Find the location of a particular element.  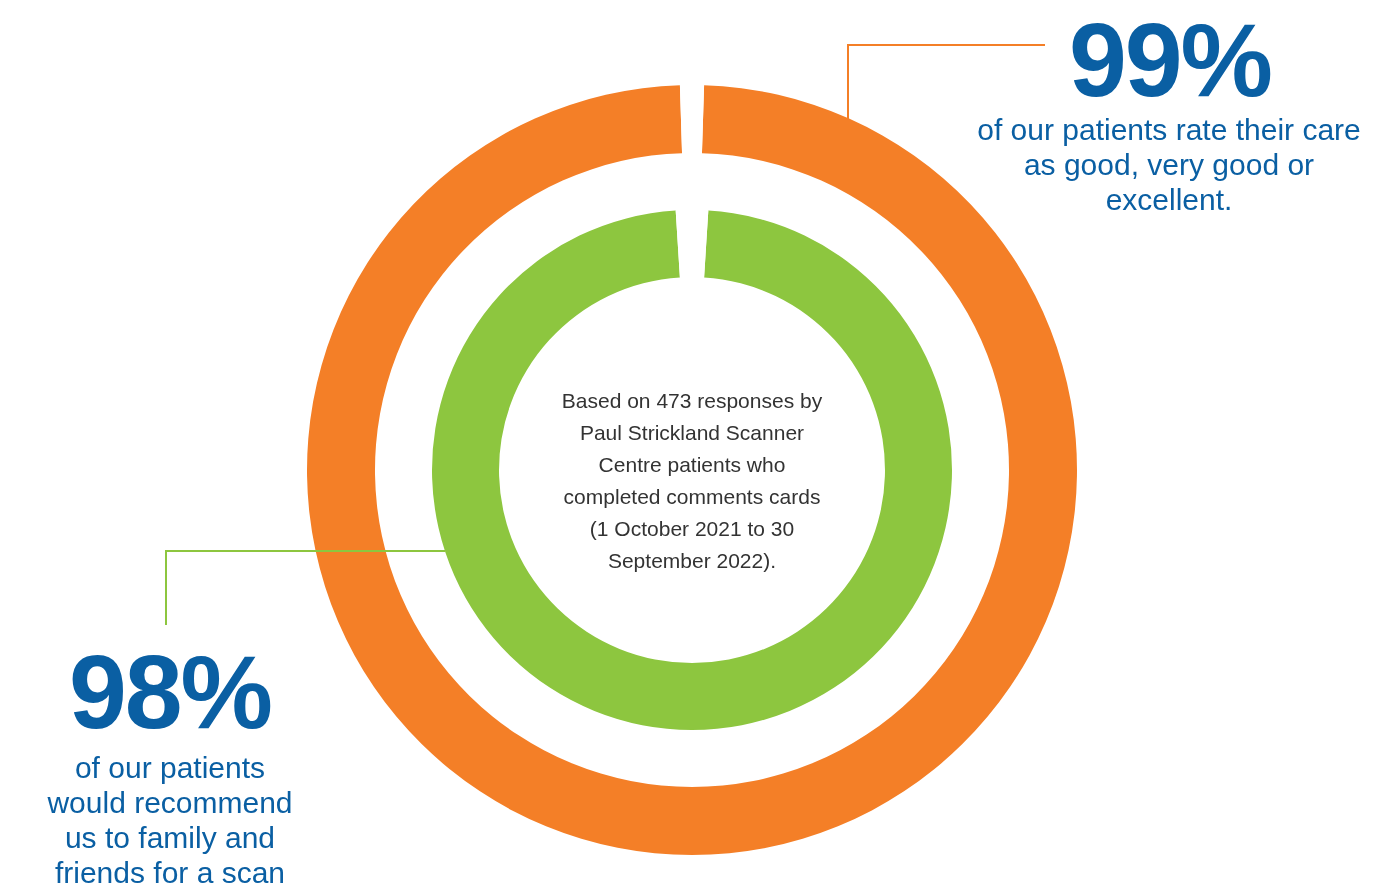

text: 98% is located at coordinates (170, 692).